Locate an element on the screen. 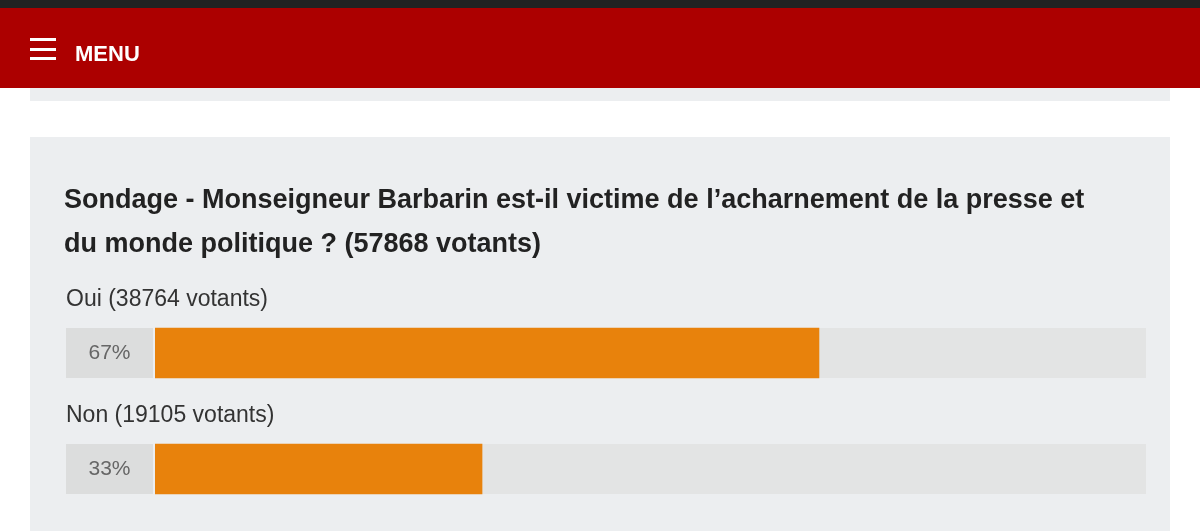  y-tick-label: Oui (38764 votants) is located at coordinates (167, 298).